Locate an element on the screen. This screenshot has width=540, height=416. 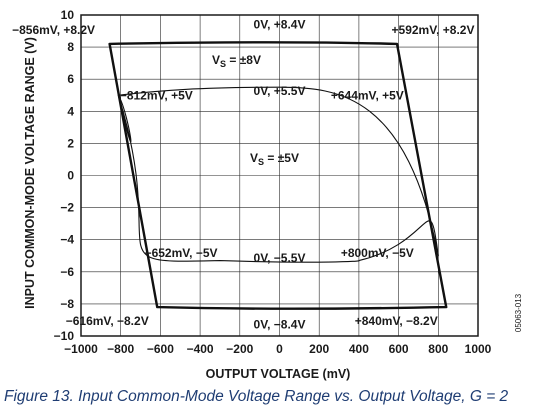
x-tick-label: −800 is located at coordinates (120, 349).